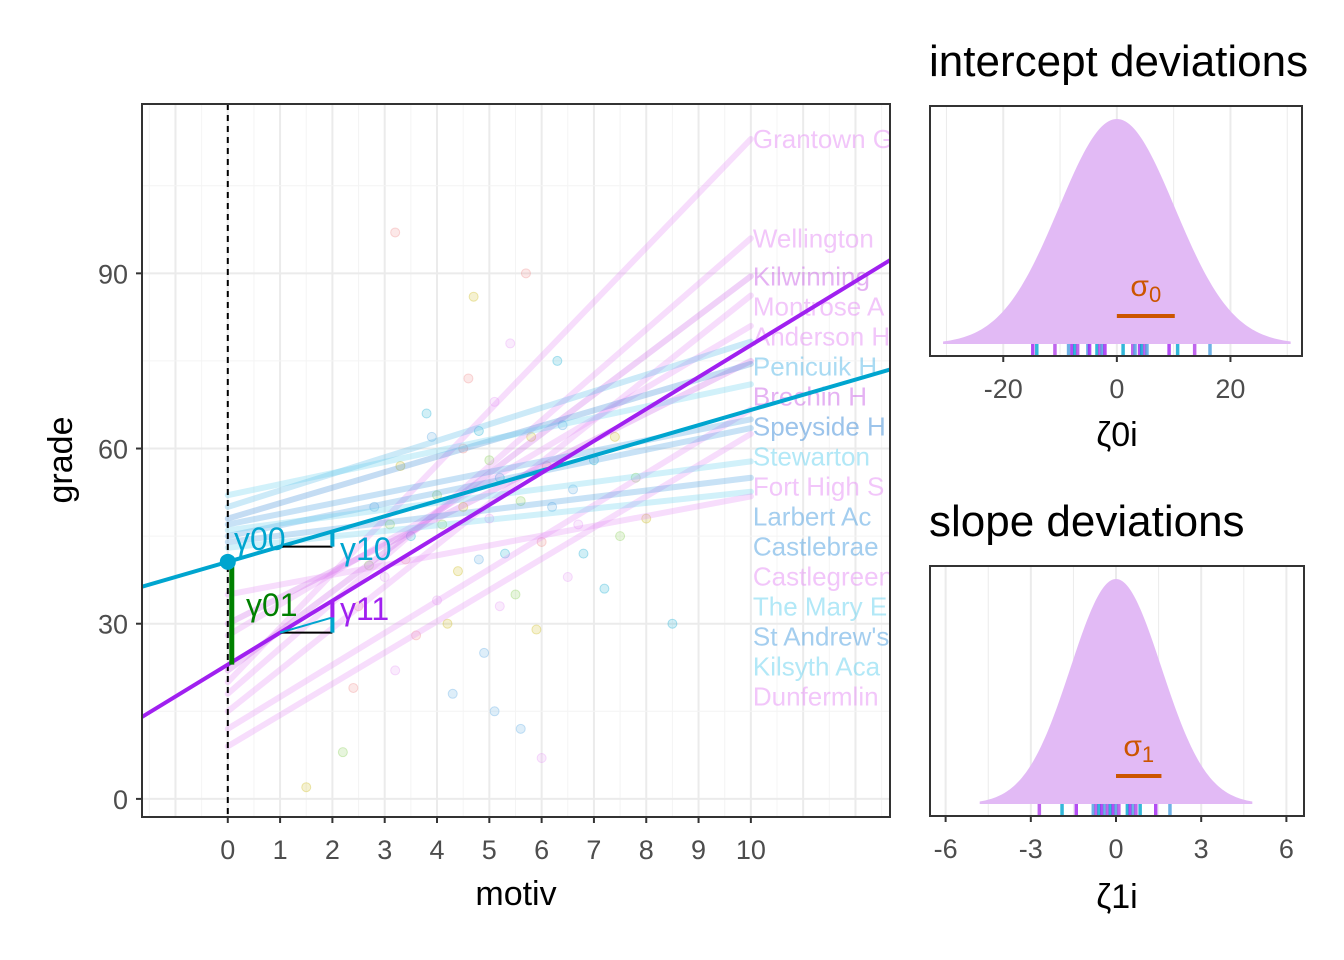  What do you see at coordinates (823, 139) in the screenshot?
I see `school-label: Grantown G` at bounding box center [823, 139].